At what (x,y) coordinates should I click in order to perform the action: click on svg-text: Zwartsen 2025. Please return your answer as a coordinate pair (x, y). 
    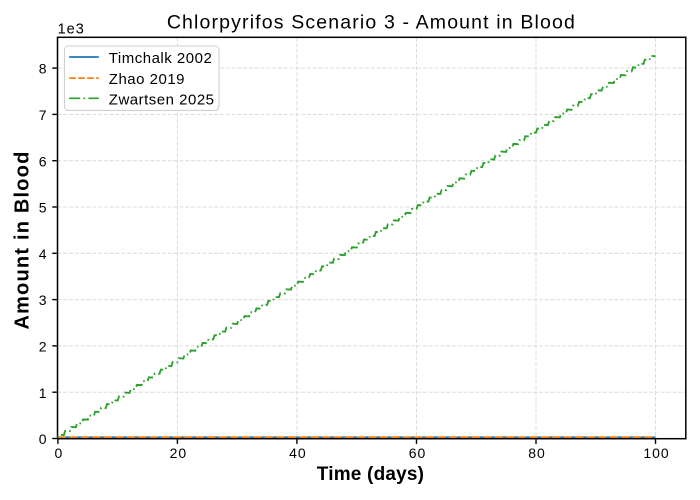
    Looking at the image, I should click on (162, 100).